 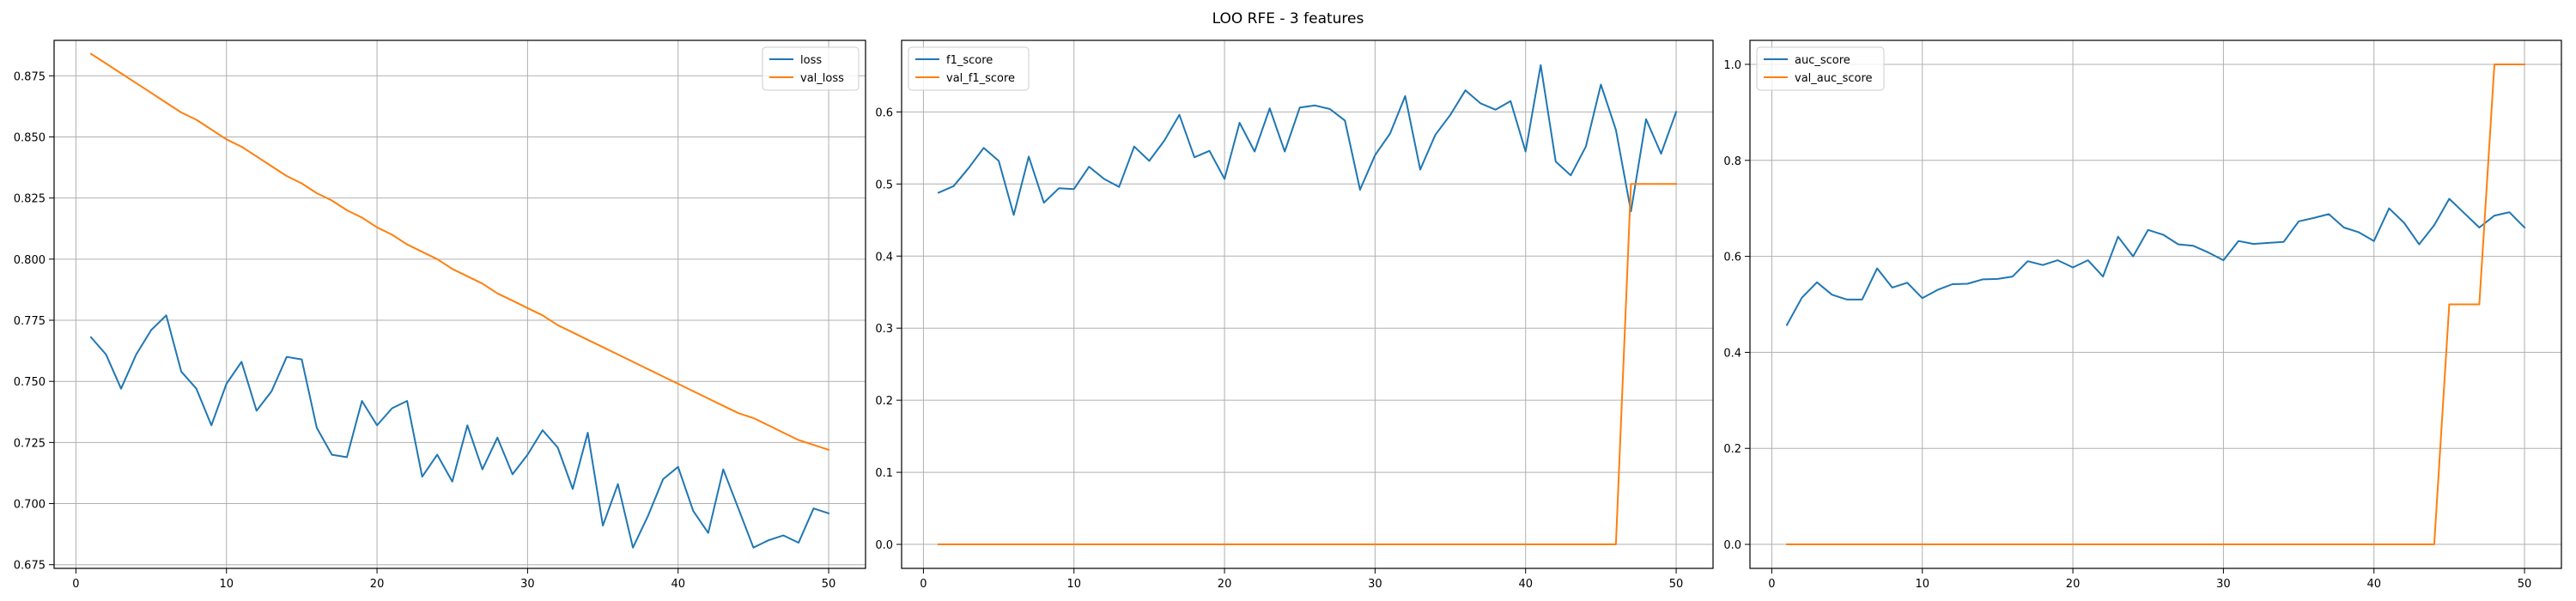 What do you see at coordinates (811, 61) in the screenshot?
I see `chart-1-legend-label-loss: loss` at bounding box center [811, 61].